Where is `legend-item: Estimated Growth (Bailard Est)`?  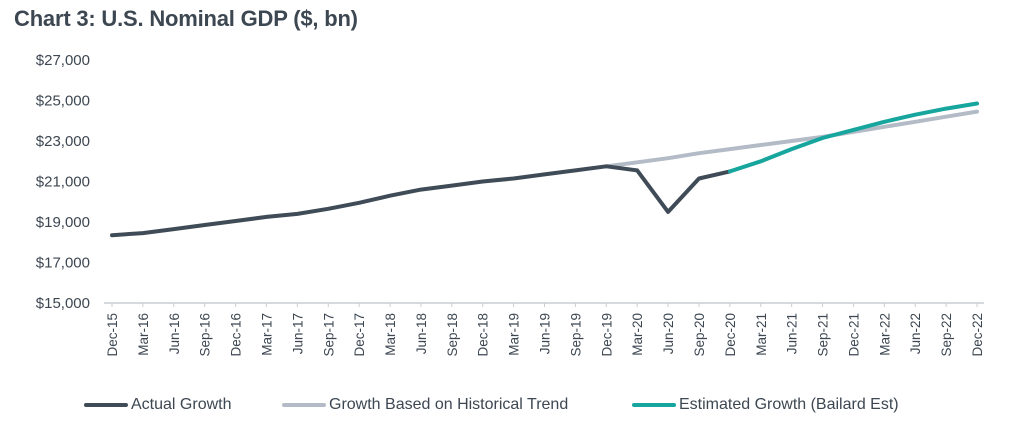
legend-item: Estimated Growth (Bailard Est) is located at coordinates (765, 405).